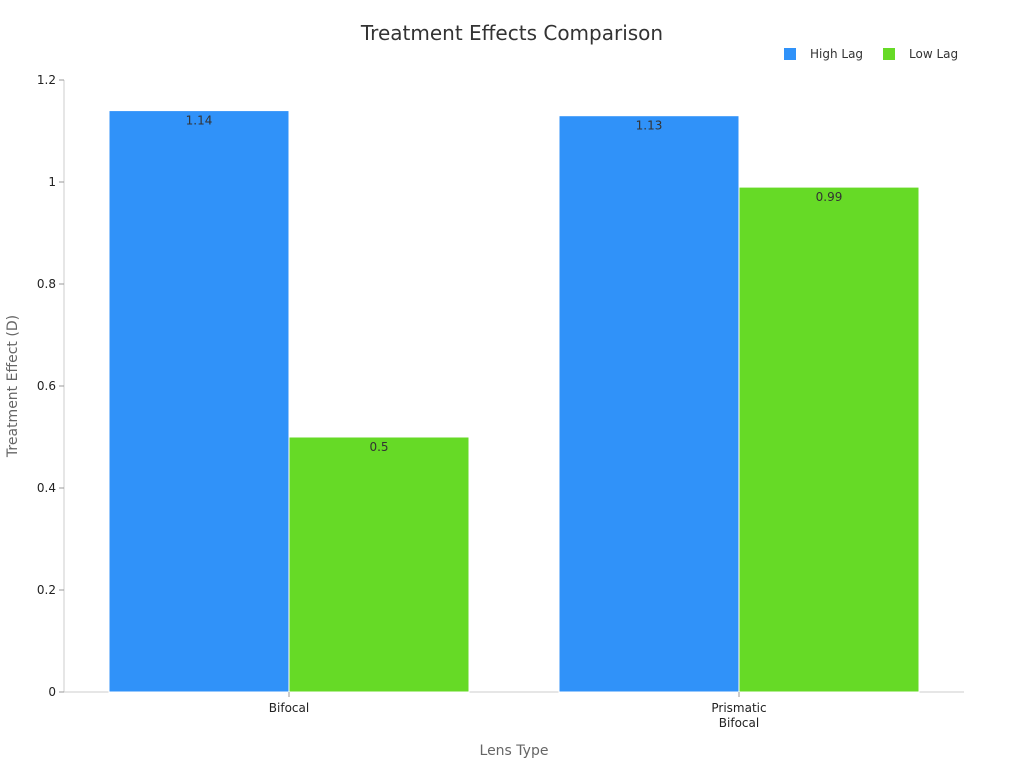 The width and height of the screenshot is (1024, 768). I want to click on data-label: 0.99, so click(829, 197).